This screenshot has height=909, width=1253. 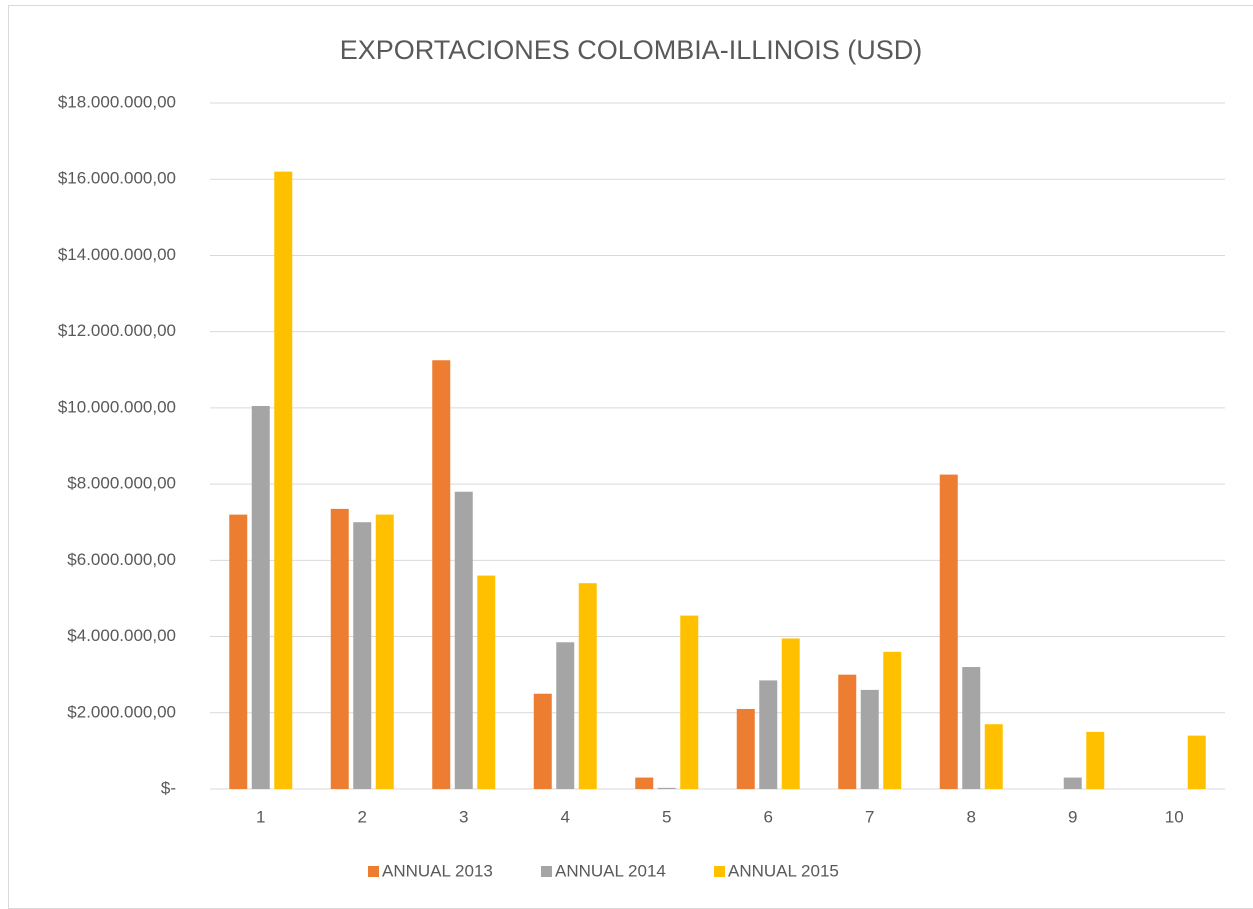 What do you see at coordinates (260, 816) in the screenshot?
I see `x-tick-label: 1` at bounding box center [260, 816].